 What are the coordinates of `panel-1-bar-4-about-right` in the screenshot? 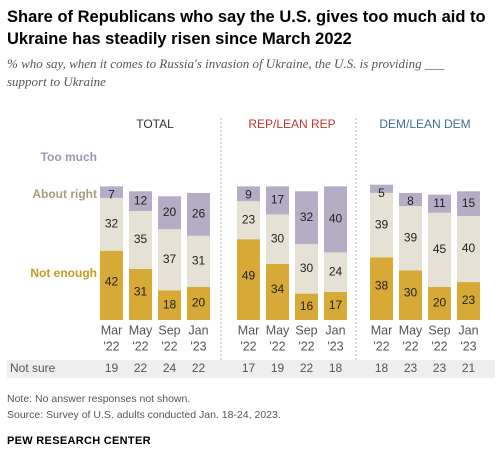 It's located at (198, 261).